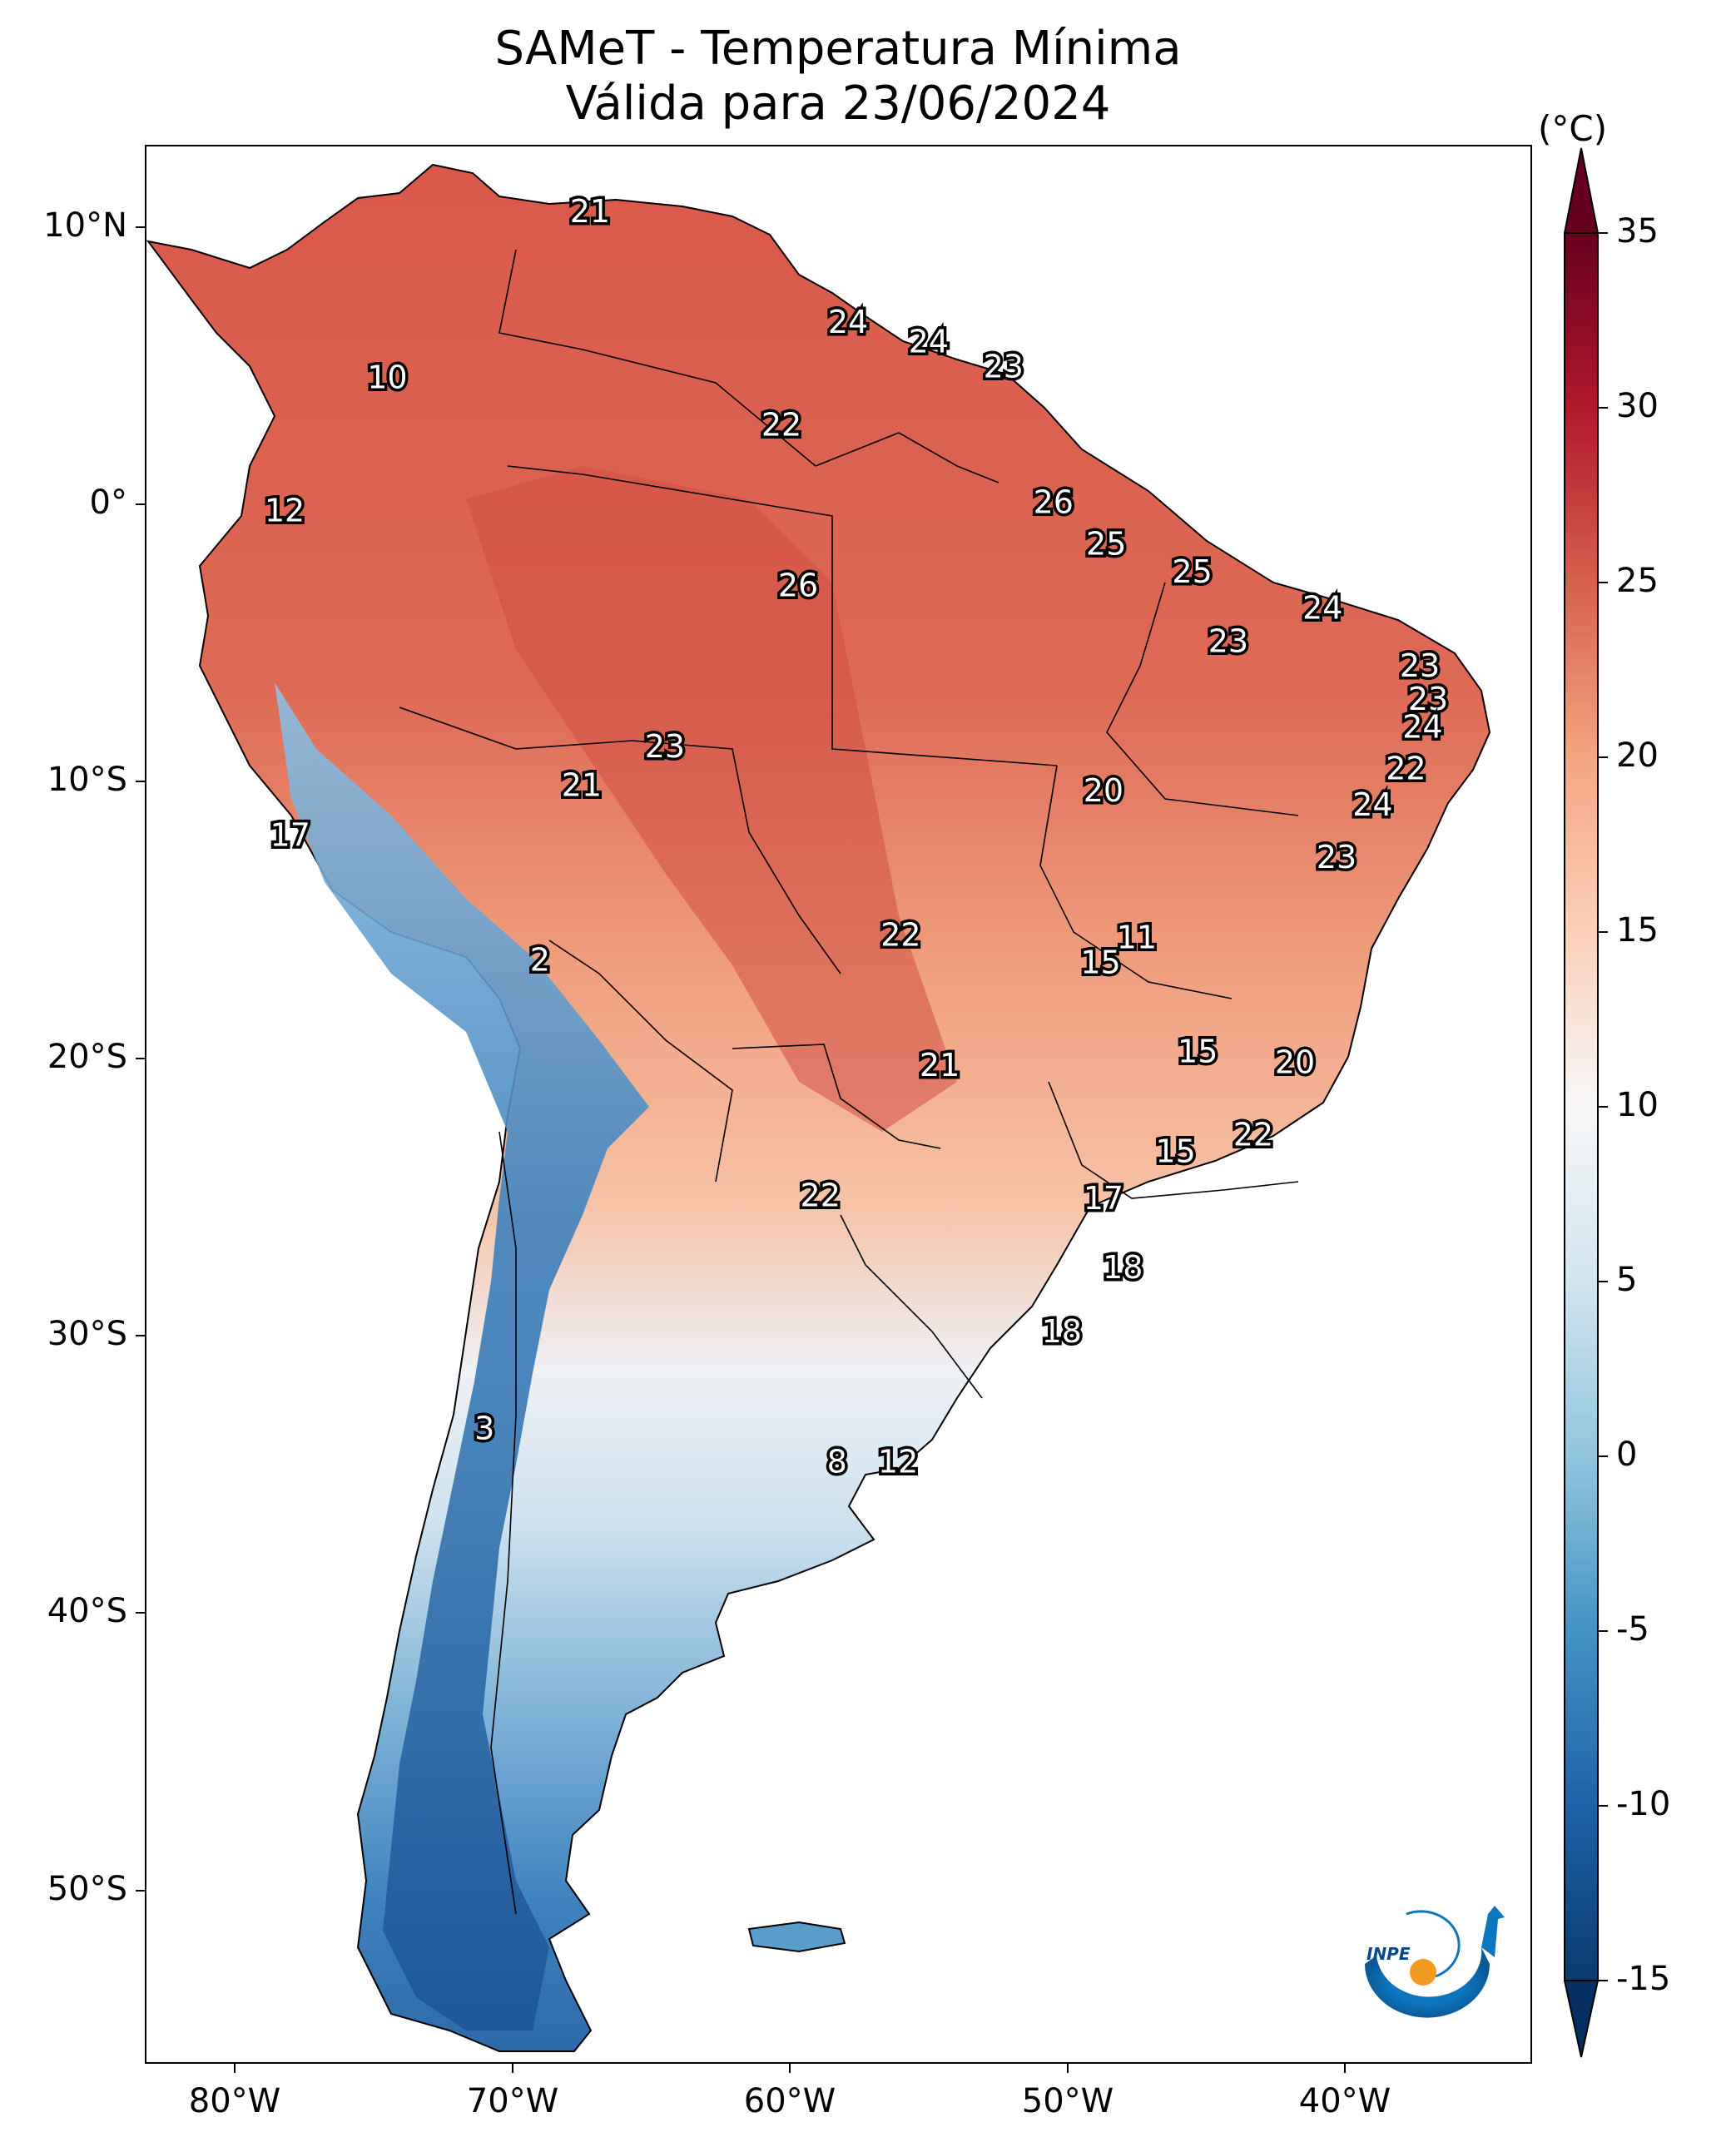 The image size is (1736, 2152). I want to click on inpe-logo: INPE, so click(1435, 1962).